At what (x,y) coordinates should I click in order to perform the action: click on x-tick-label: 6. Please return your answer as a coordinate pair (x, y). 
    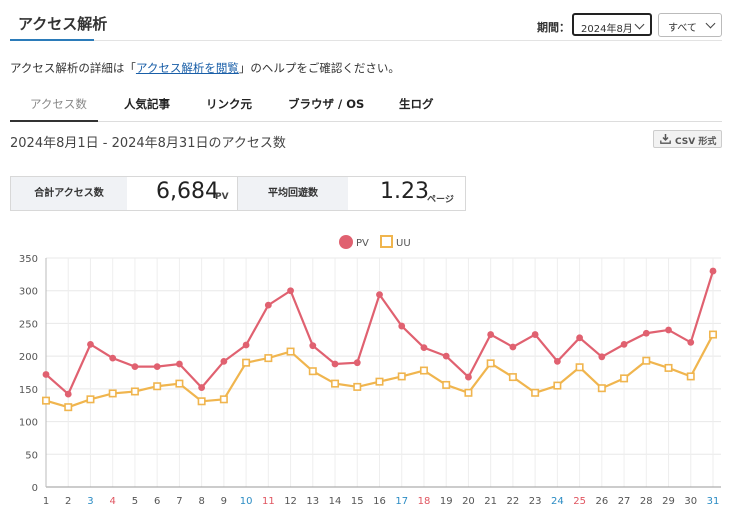
    Looking at the image, I should click on (157, 501).